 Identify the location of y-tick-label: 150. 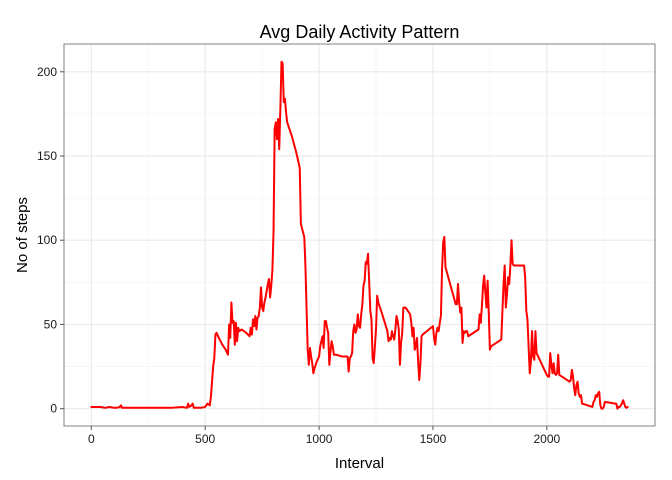
(47, 156).